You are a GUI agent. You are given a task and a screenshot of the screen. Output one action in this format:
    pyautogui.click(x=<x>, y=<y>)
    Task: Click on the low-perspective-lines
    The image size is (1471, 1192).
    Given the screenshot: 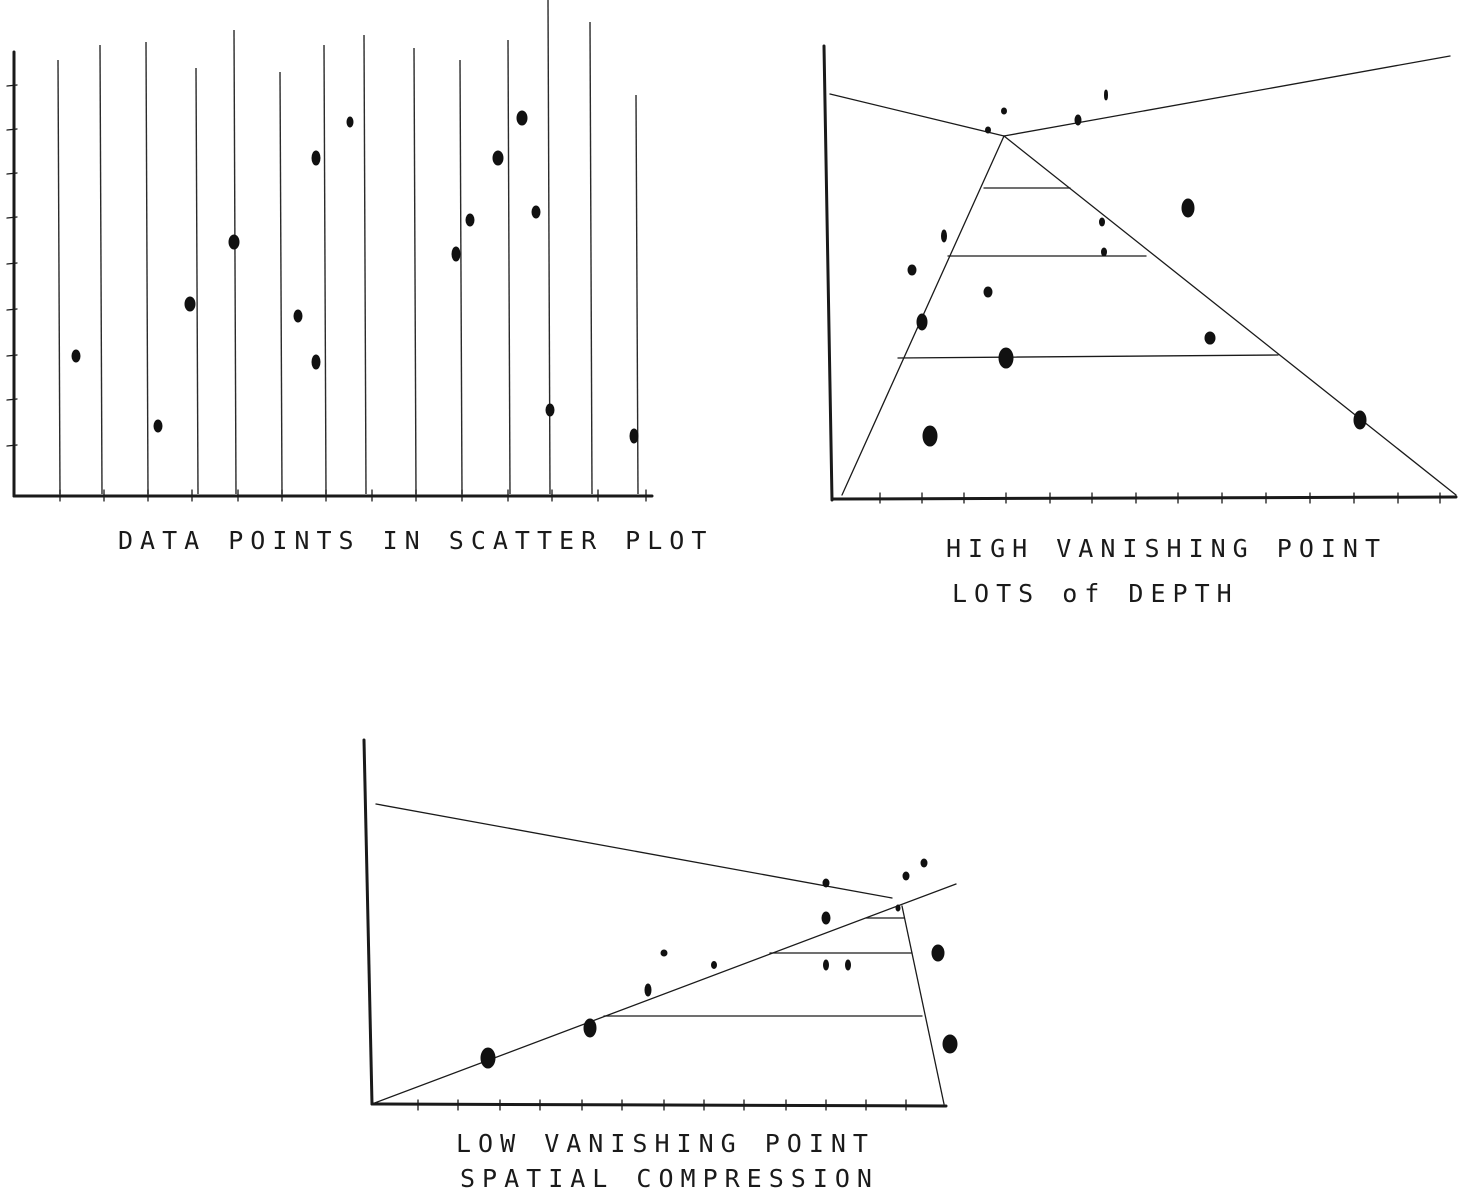 What is the action you would take?
    pyautogui.click(x=664, y=954)
    